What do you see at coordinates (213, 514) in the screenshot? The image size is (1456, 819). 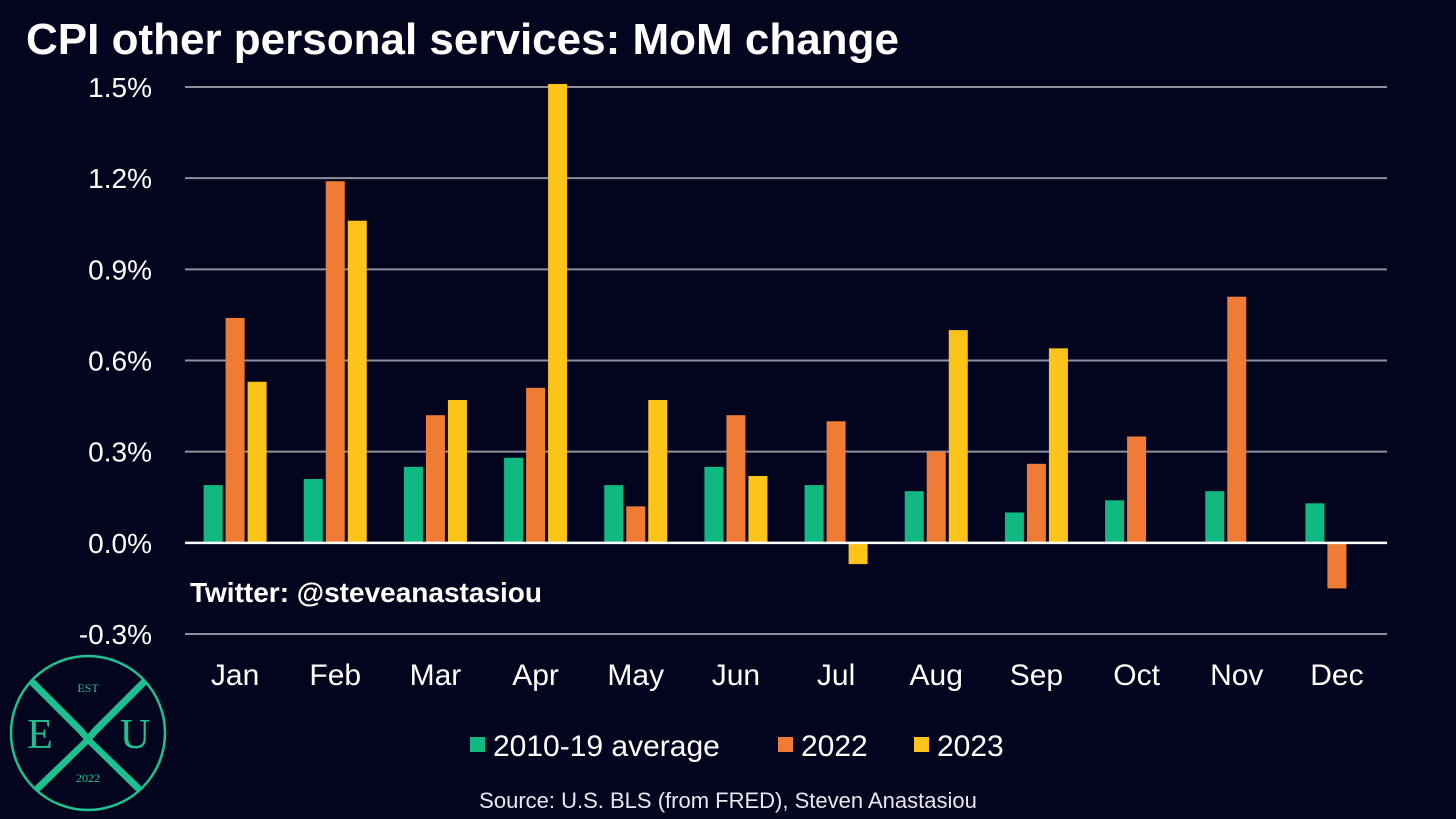 I see `bar-2010-19-average-jan` at bounding box center [213, 514].